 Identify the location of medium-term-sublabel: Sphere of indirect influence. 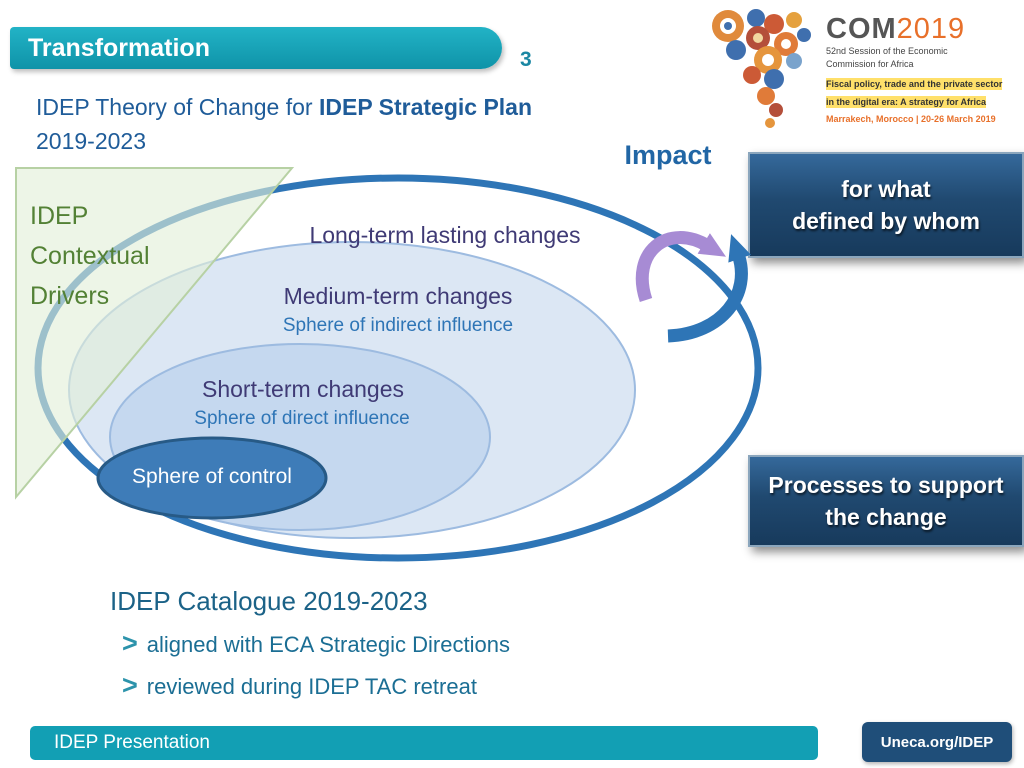
(398, 325).